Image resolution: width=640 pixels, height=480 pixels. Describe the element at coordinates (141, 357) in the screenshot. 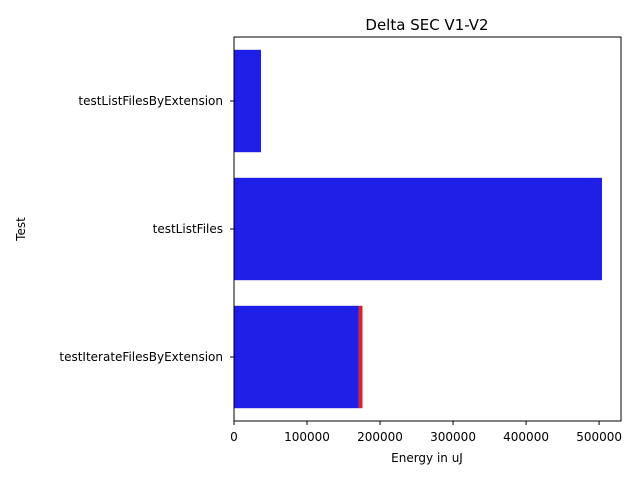

I see `y-tick-label-2: testIterateFilesByExtension` at that location.